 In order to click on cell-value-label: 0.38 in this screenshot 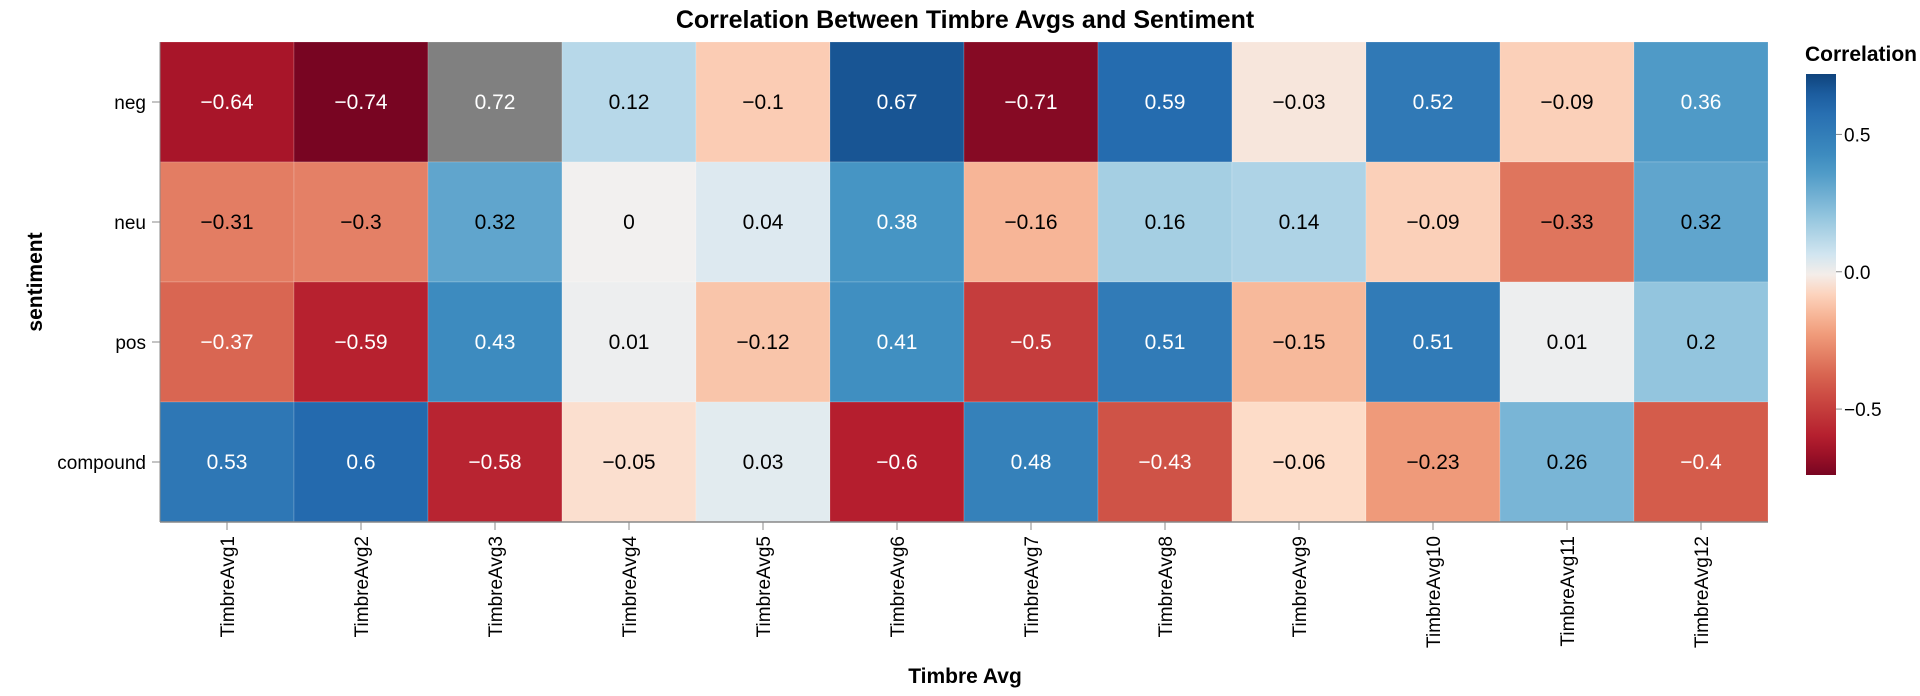, I will do `click(897, 222)`.